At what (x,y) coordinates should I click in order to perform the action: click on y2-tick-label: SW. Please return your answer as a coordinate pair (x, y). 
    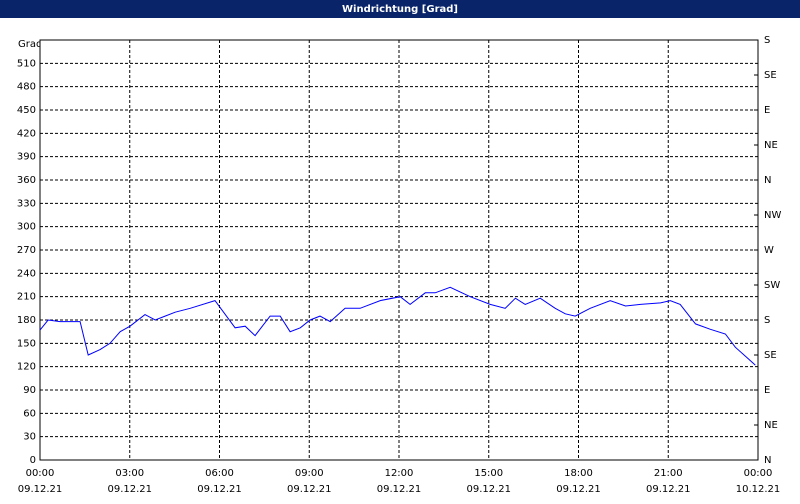
    Looking at the image, I should click on (772, 285).